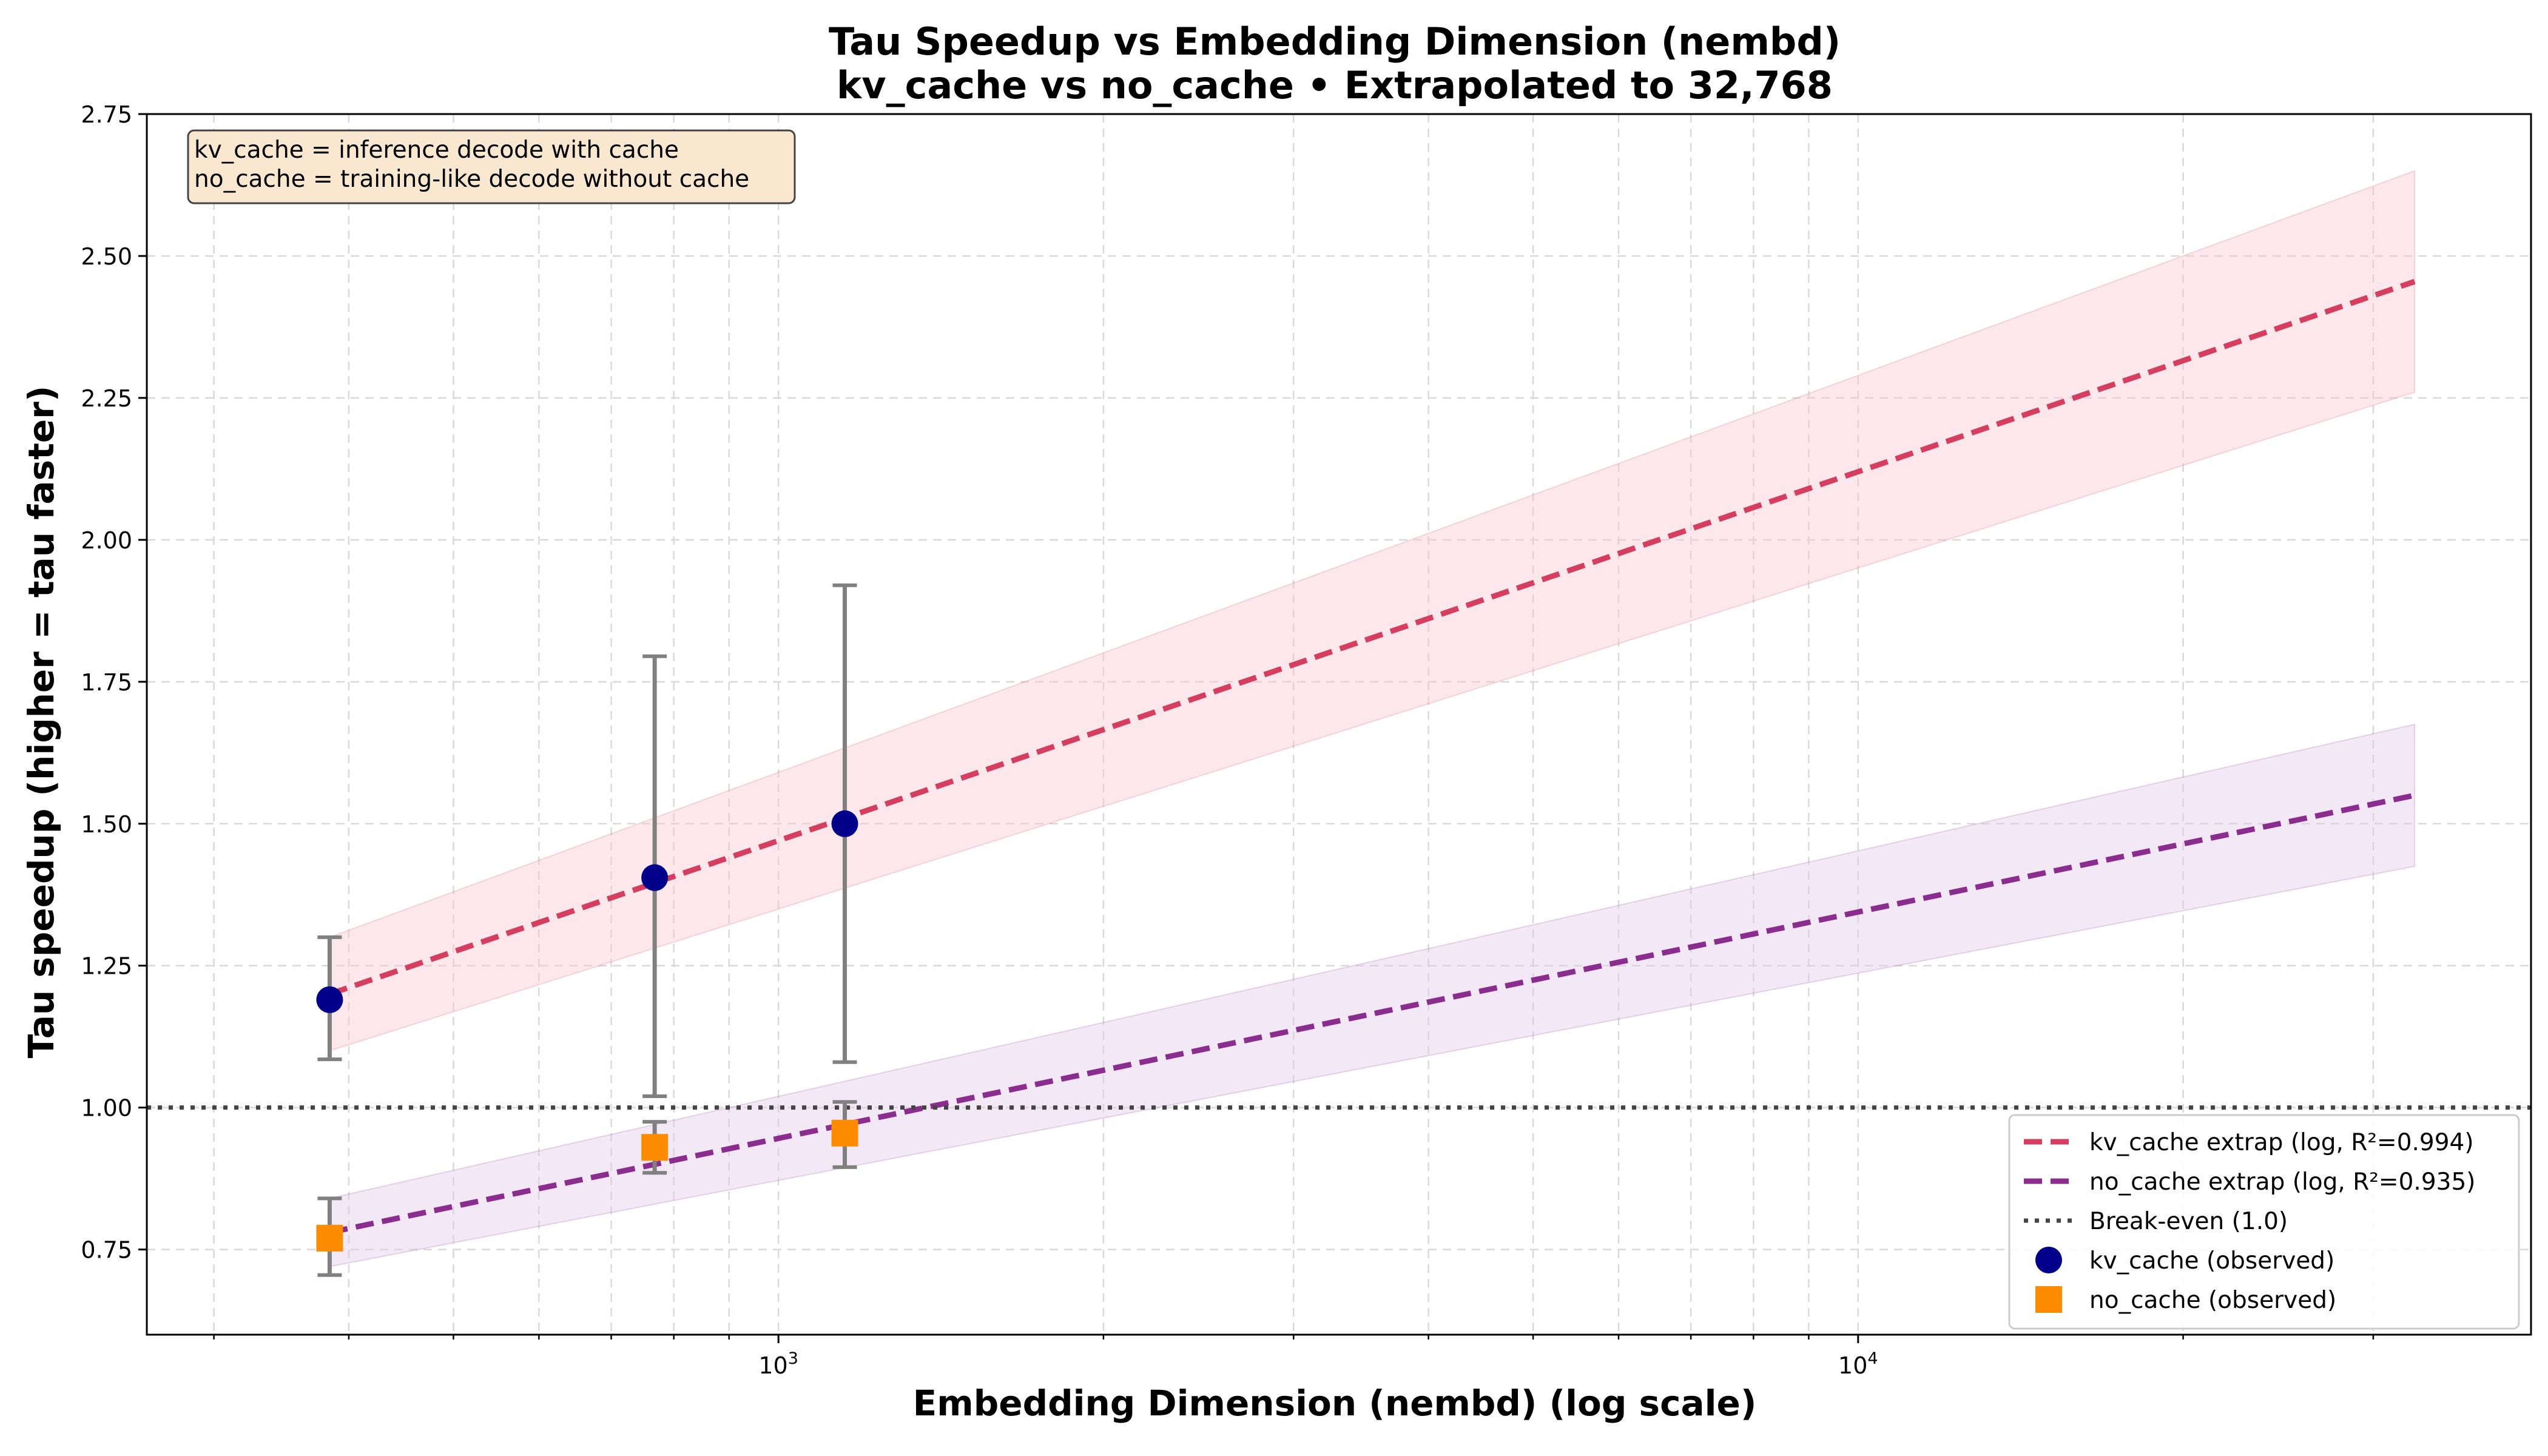 The height and width of the screenshot is (1456, 2548). What do you see at coordinates (106, 114) in the screenshot?
I see `y-tick-label: 2.75` at bounding box center [106, 114].